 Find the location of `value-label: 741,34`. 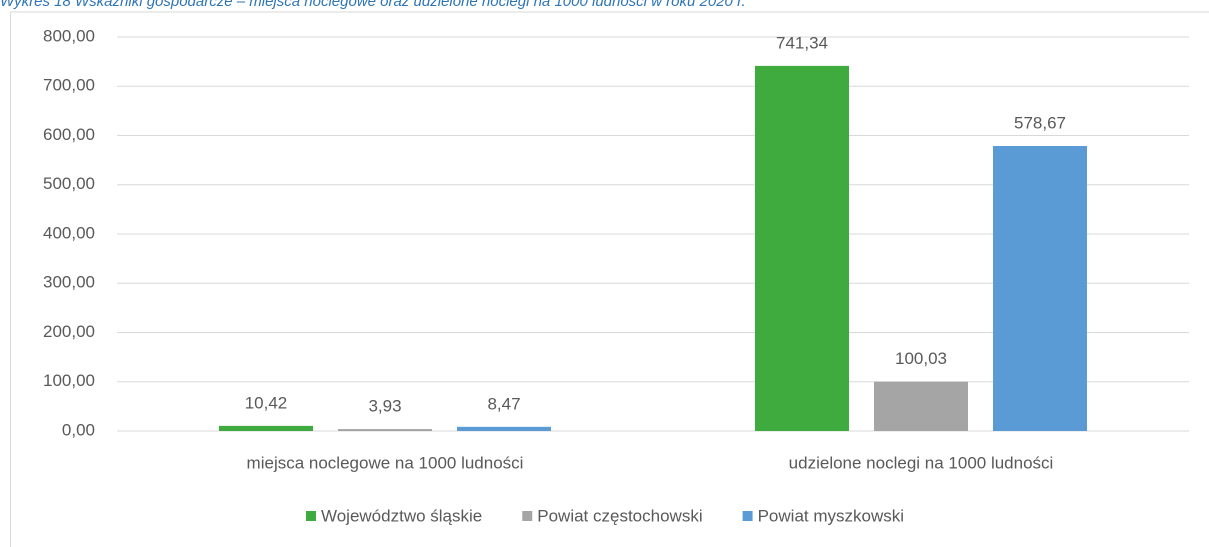

value-label: 741,34 is located at coordinates (802, 42).